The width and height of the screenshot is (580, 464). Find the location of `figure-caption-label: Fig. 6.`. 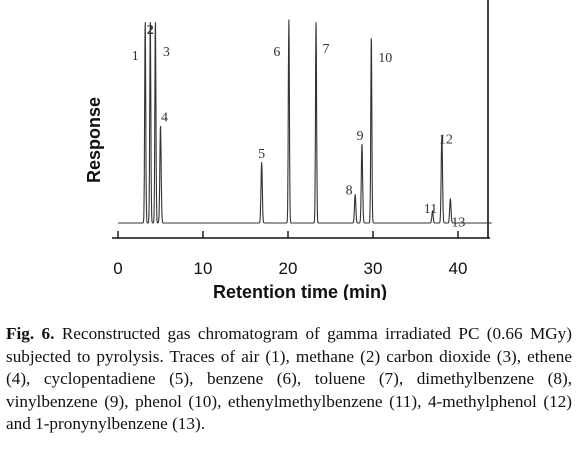

figure-caption-label: Fig. 6. is located at coordinates (30, 333).